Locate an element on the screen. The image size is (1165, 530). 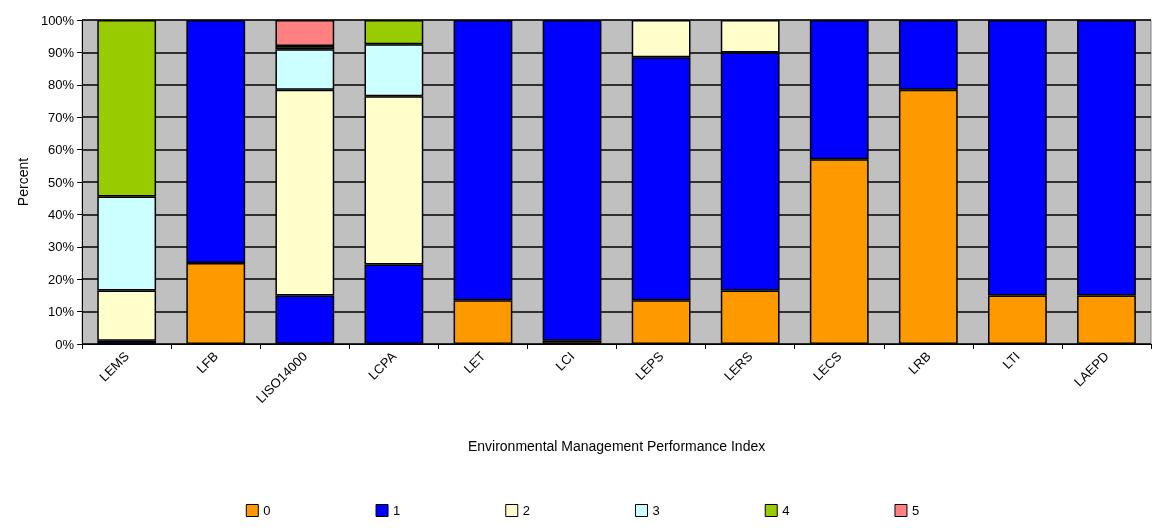
legend-label: 4 is located at coordinates (786, 510).